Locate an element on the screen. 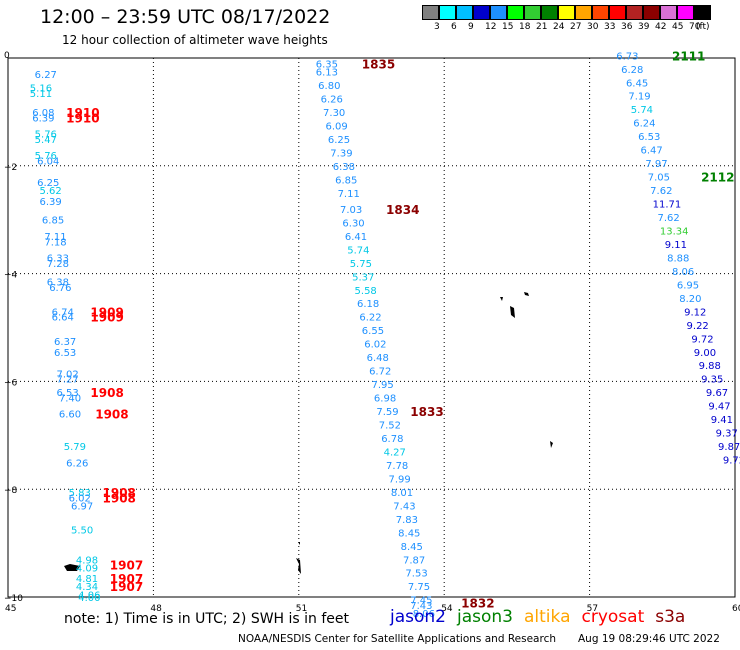 This screenshot has height=650, width=740. x-tick-label: 54 is located at coordinates (447, 609).